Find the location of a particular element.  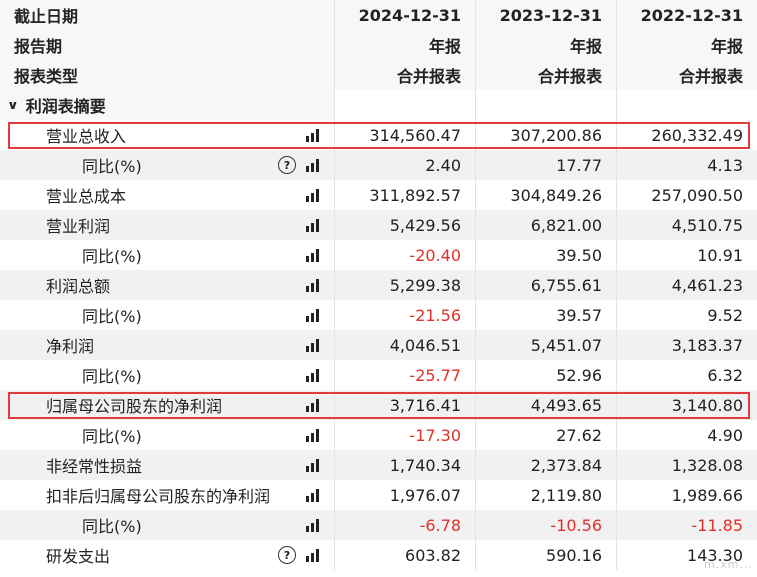

value-cell: 311,892.57 is located at coordinates (404, 195).